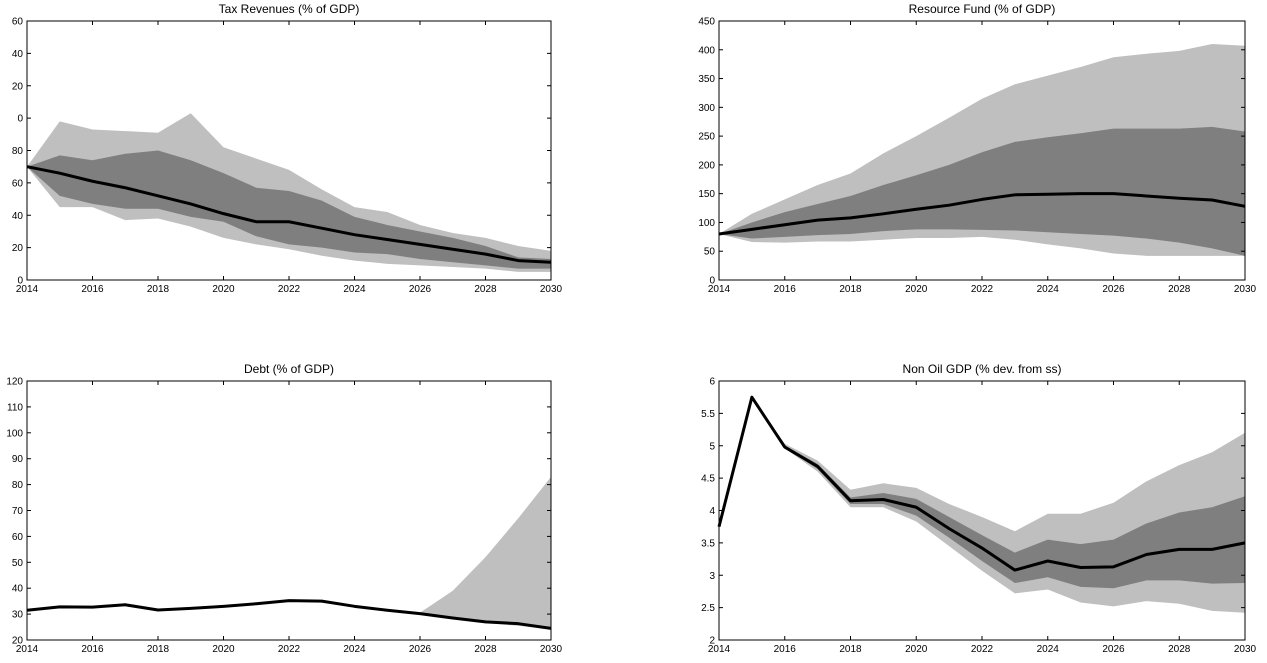 The height and width of the screenshot is (663, 1267). What do you see at coordinates (18, 563) in the screenshot?
I see `debt-y-tick-label: 50` at bounding box center [18, 563].